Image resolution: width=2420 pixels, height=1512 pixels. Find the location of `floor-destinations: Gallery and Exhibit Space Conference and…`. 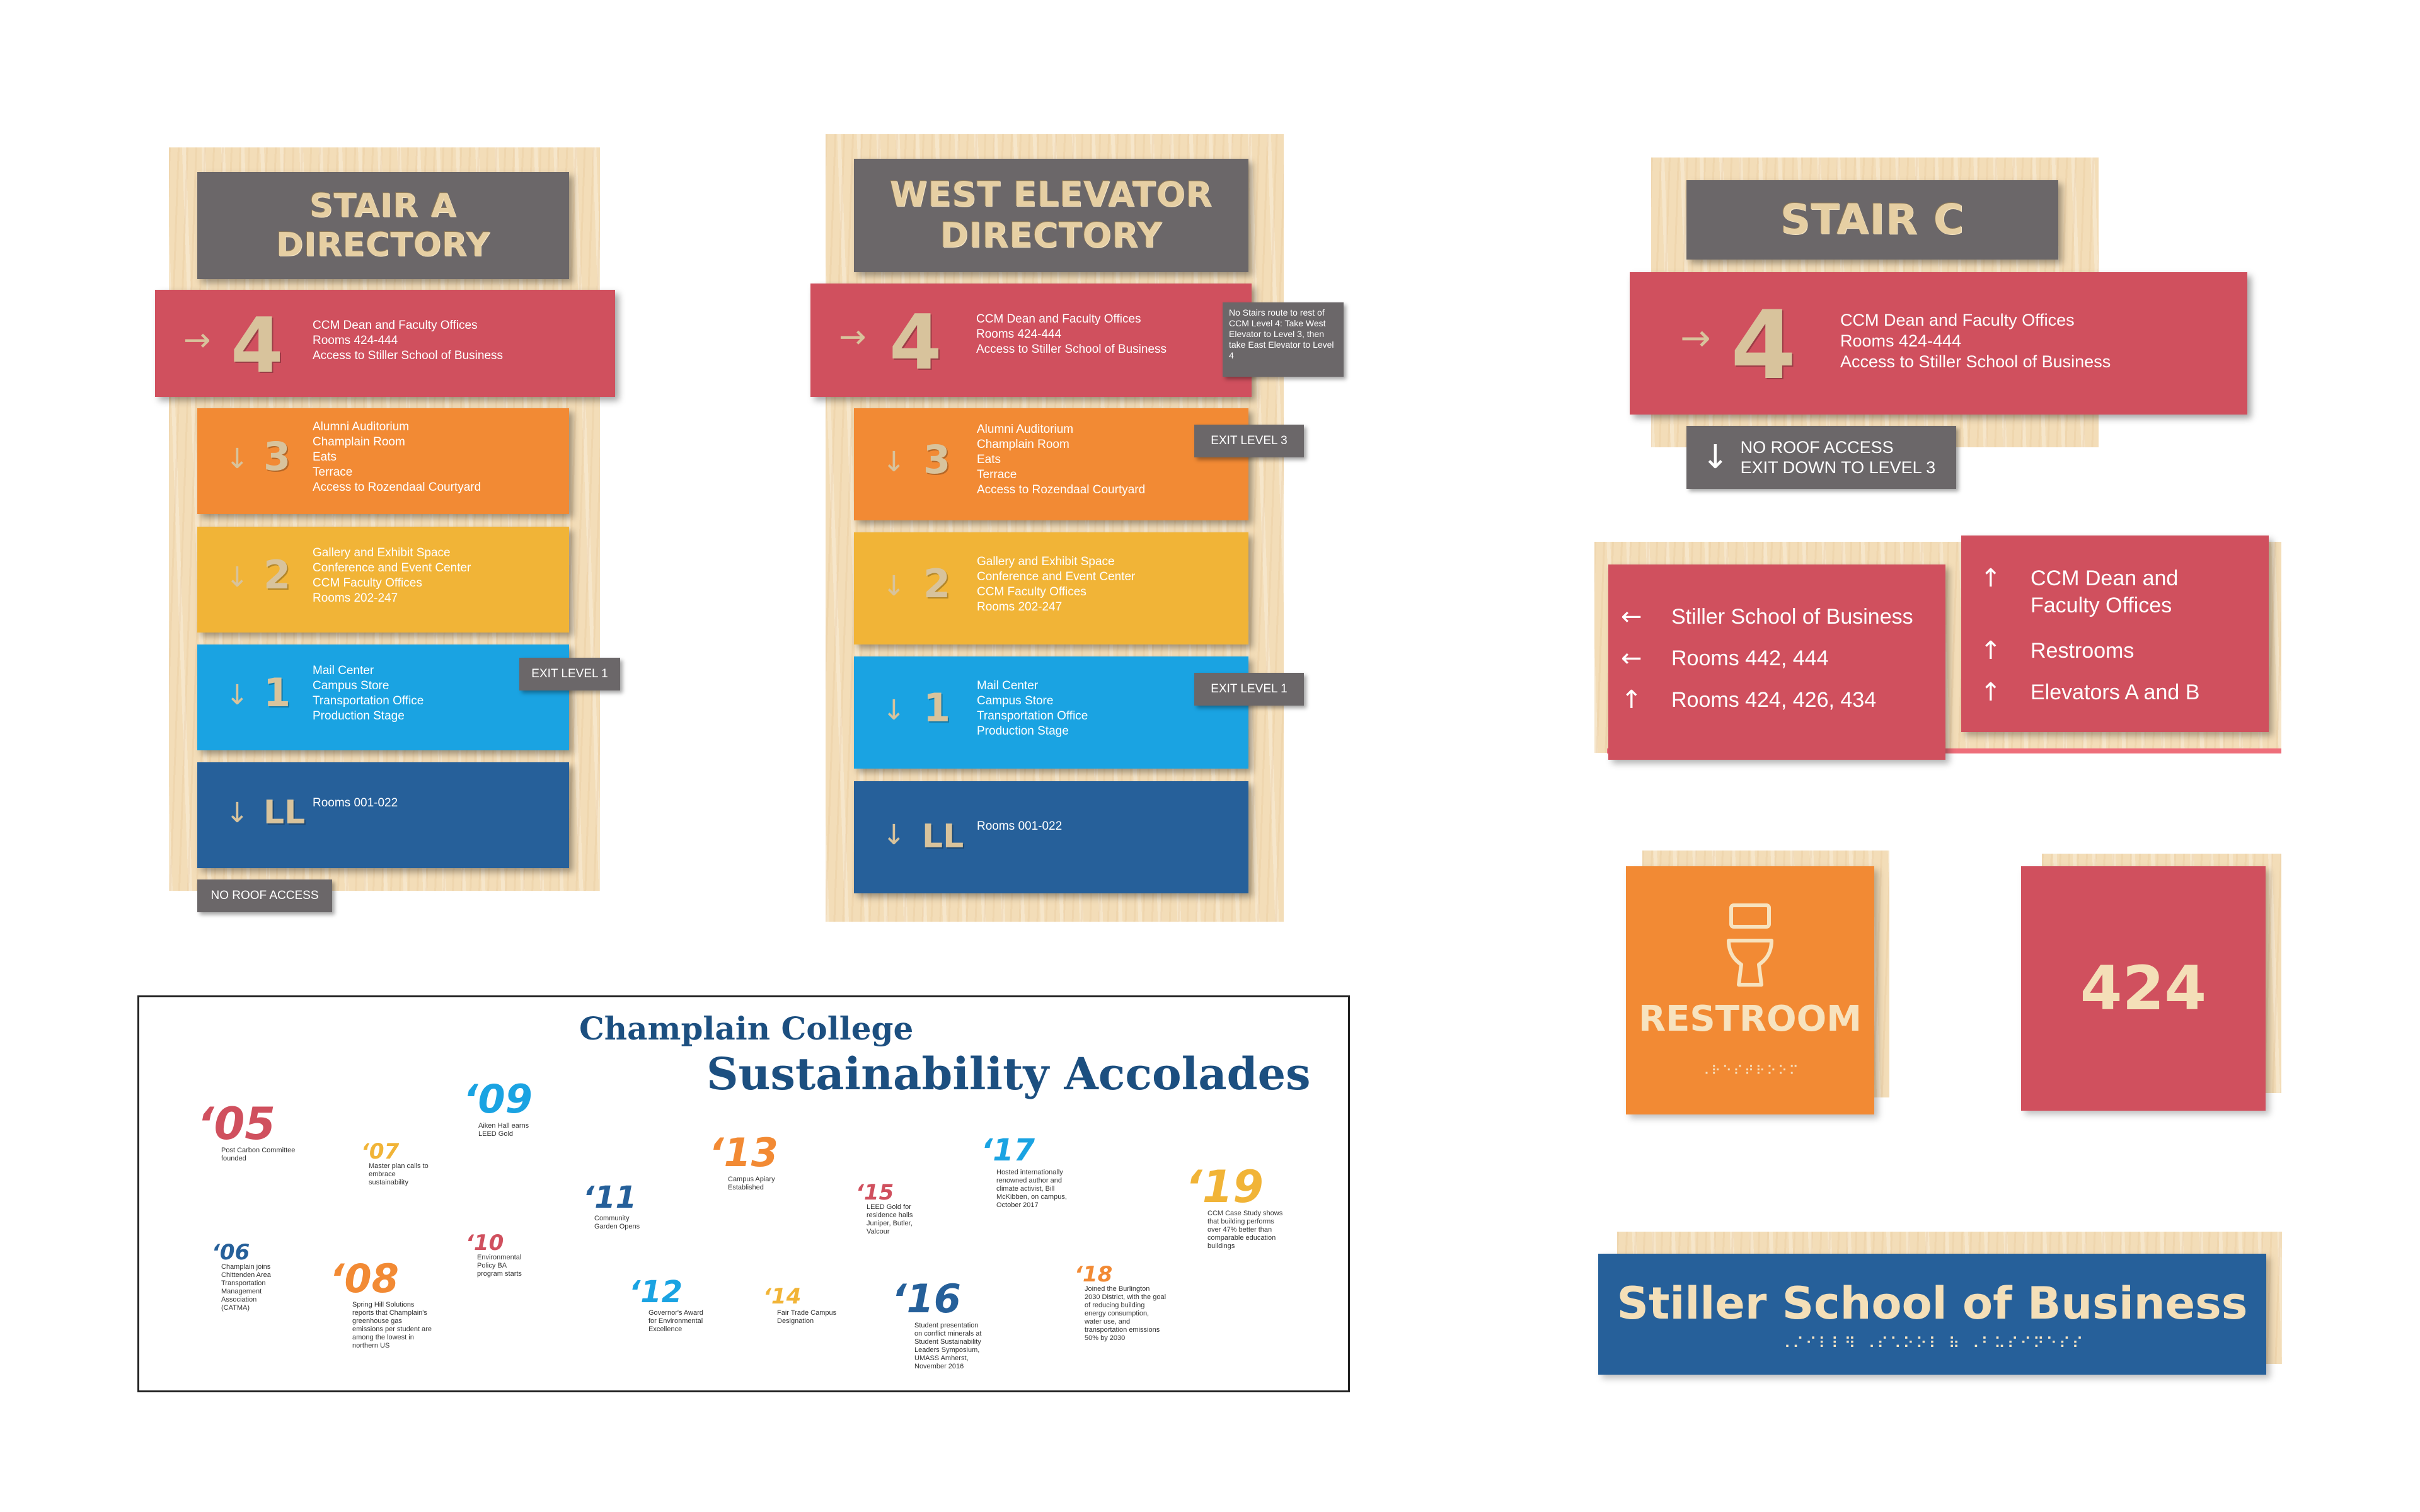

floor-destinations: Gallery and Exhibit Space Conference and… is located at coordinates (392, 576).